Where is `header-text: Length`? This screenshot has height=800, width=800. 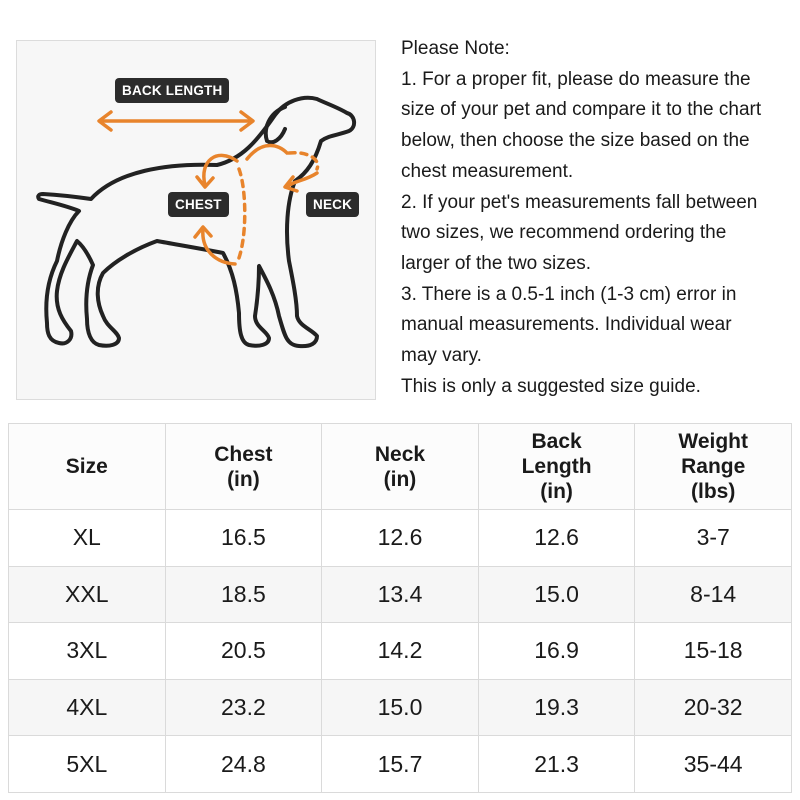 header-text: Length is located at coordinates (556, 466).